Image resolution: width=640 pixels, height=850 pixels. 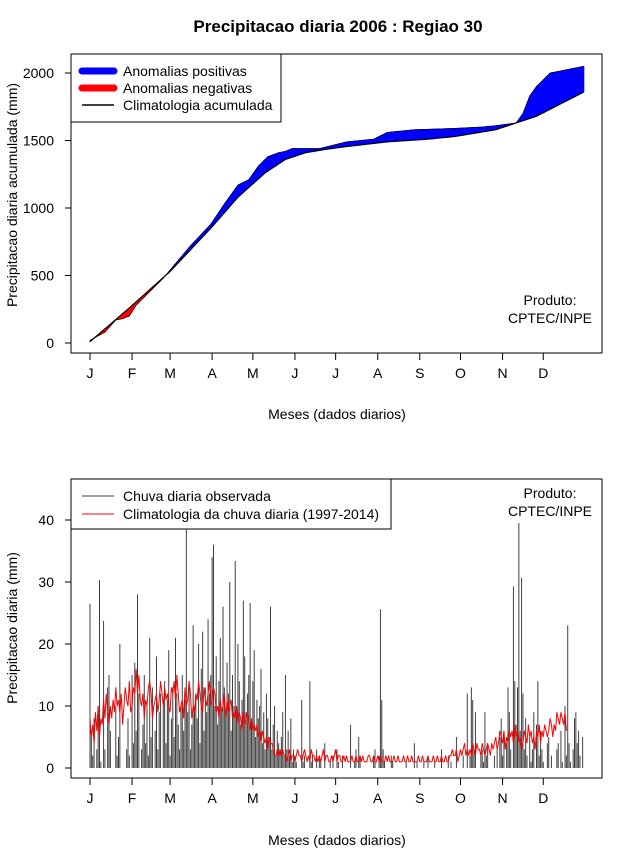 What do you see at coordinates (419, 798) in the screenshot?
I see `panel2-xtick-label: S` at bounding box center [419, 798].